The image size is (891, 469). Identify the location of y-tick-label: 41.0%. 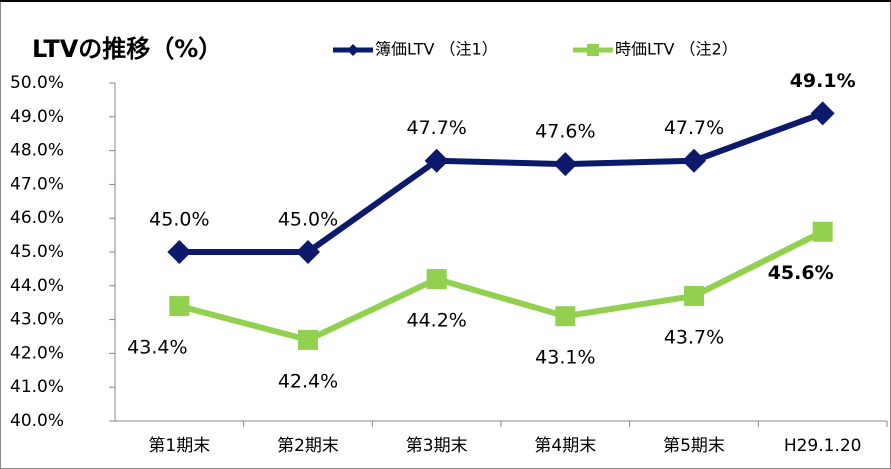
(37, 387).